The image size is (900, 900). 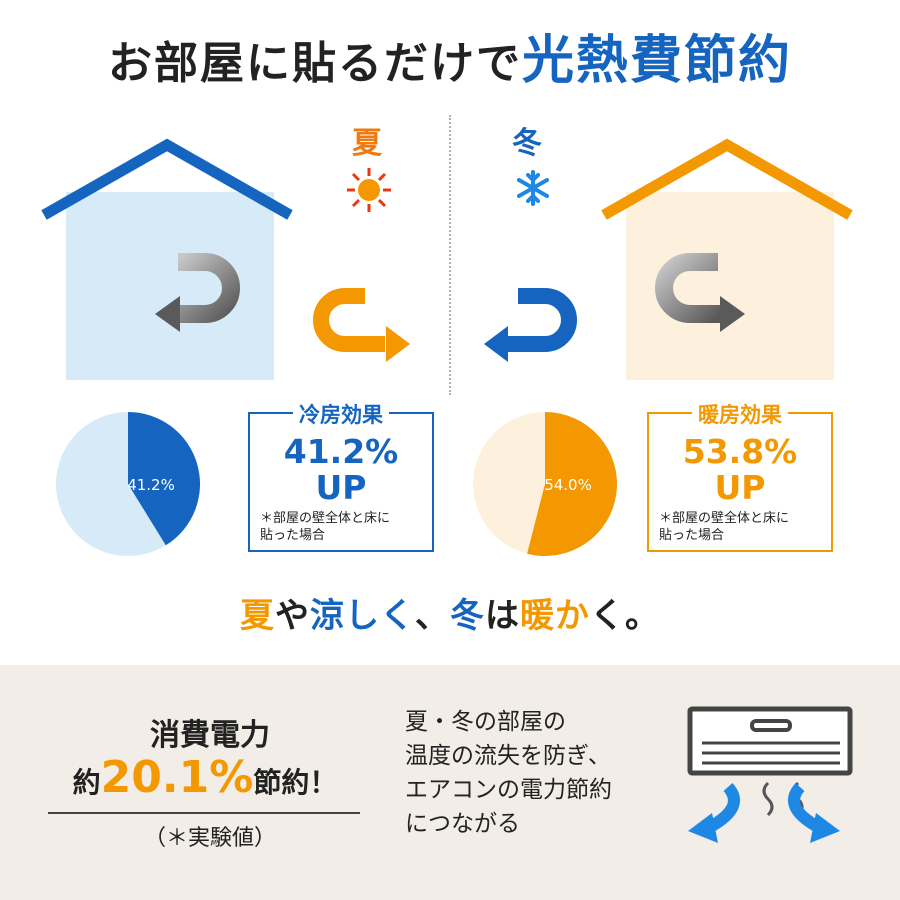 What do you see at coordinates (432, 616) in the screenshot?
I see `slogan-comma: 、` at bounding box center [432, 616].